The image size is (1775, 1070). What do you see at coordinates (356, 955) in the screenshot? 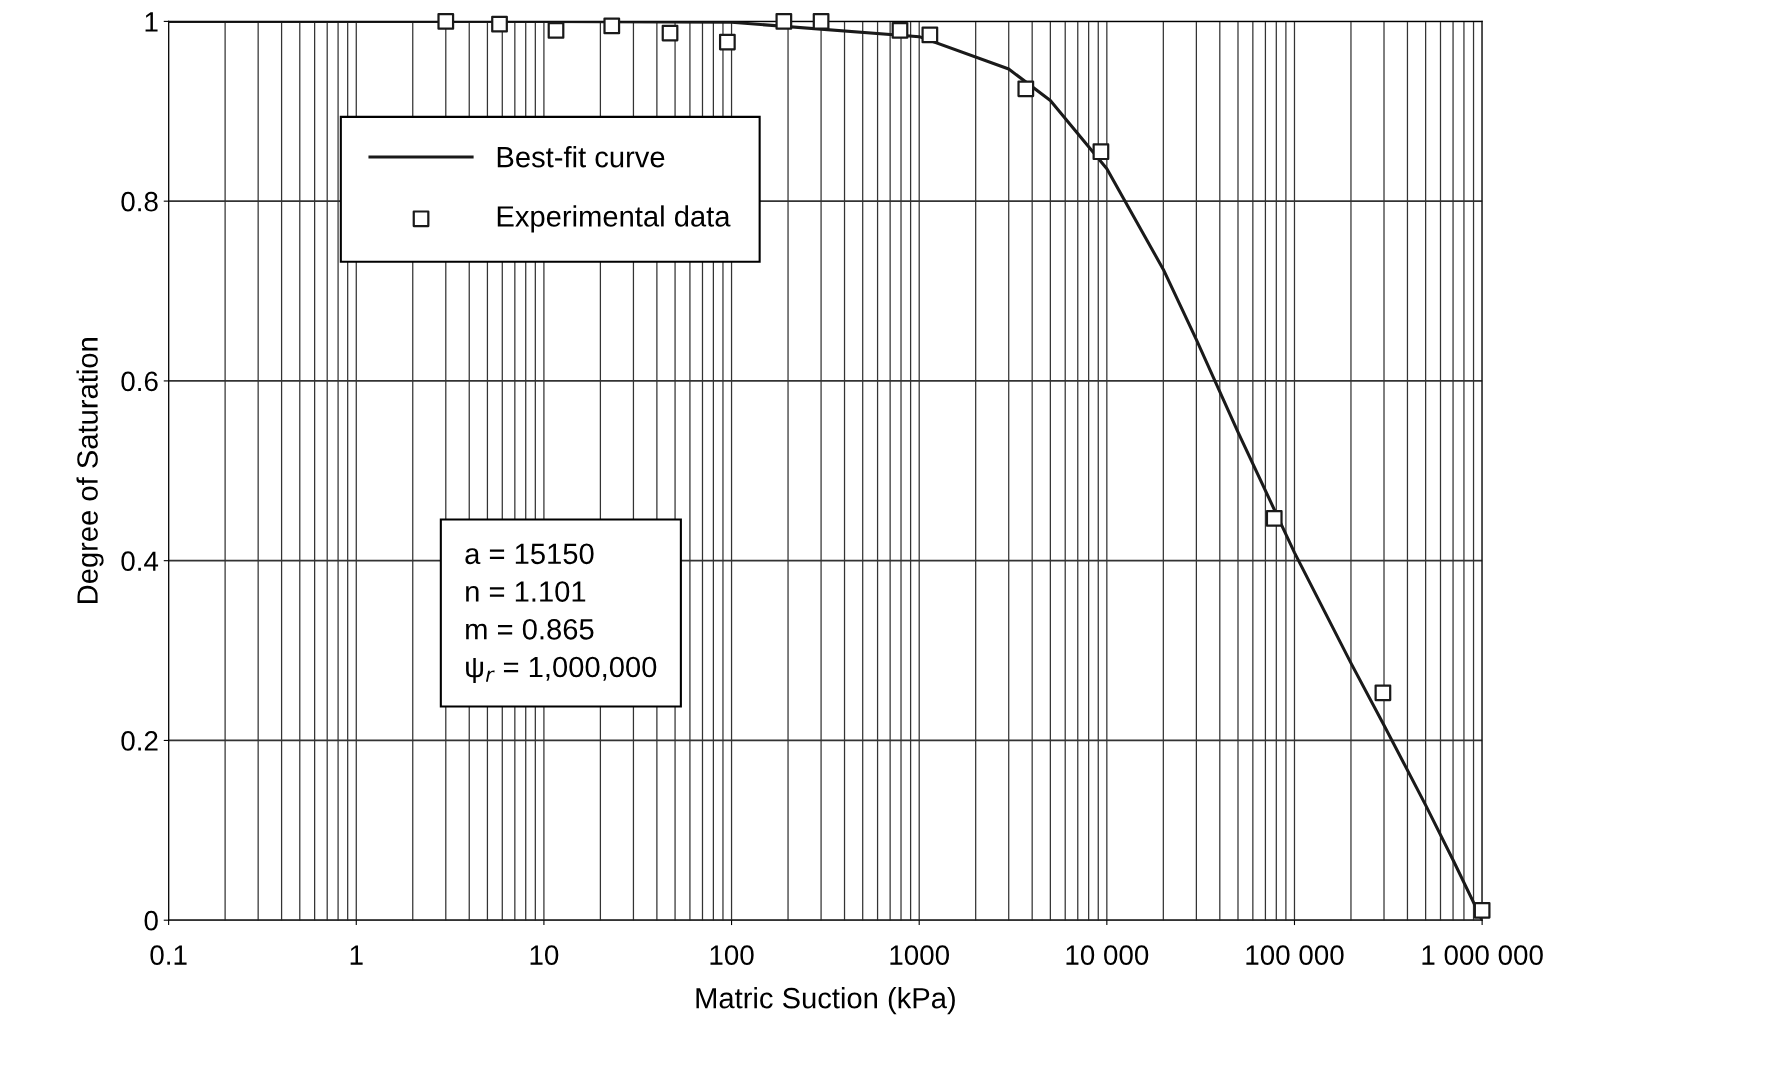
I see `x-tick-label: 1` at bounding box center [356, 955].